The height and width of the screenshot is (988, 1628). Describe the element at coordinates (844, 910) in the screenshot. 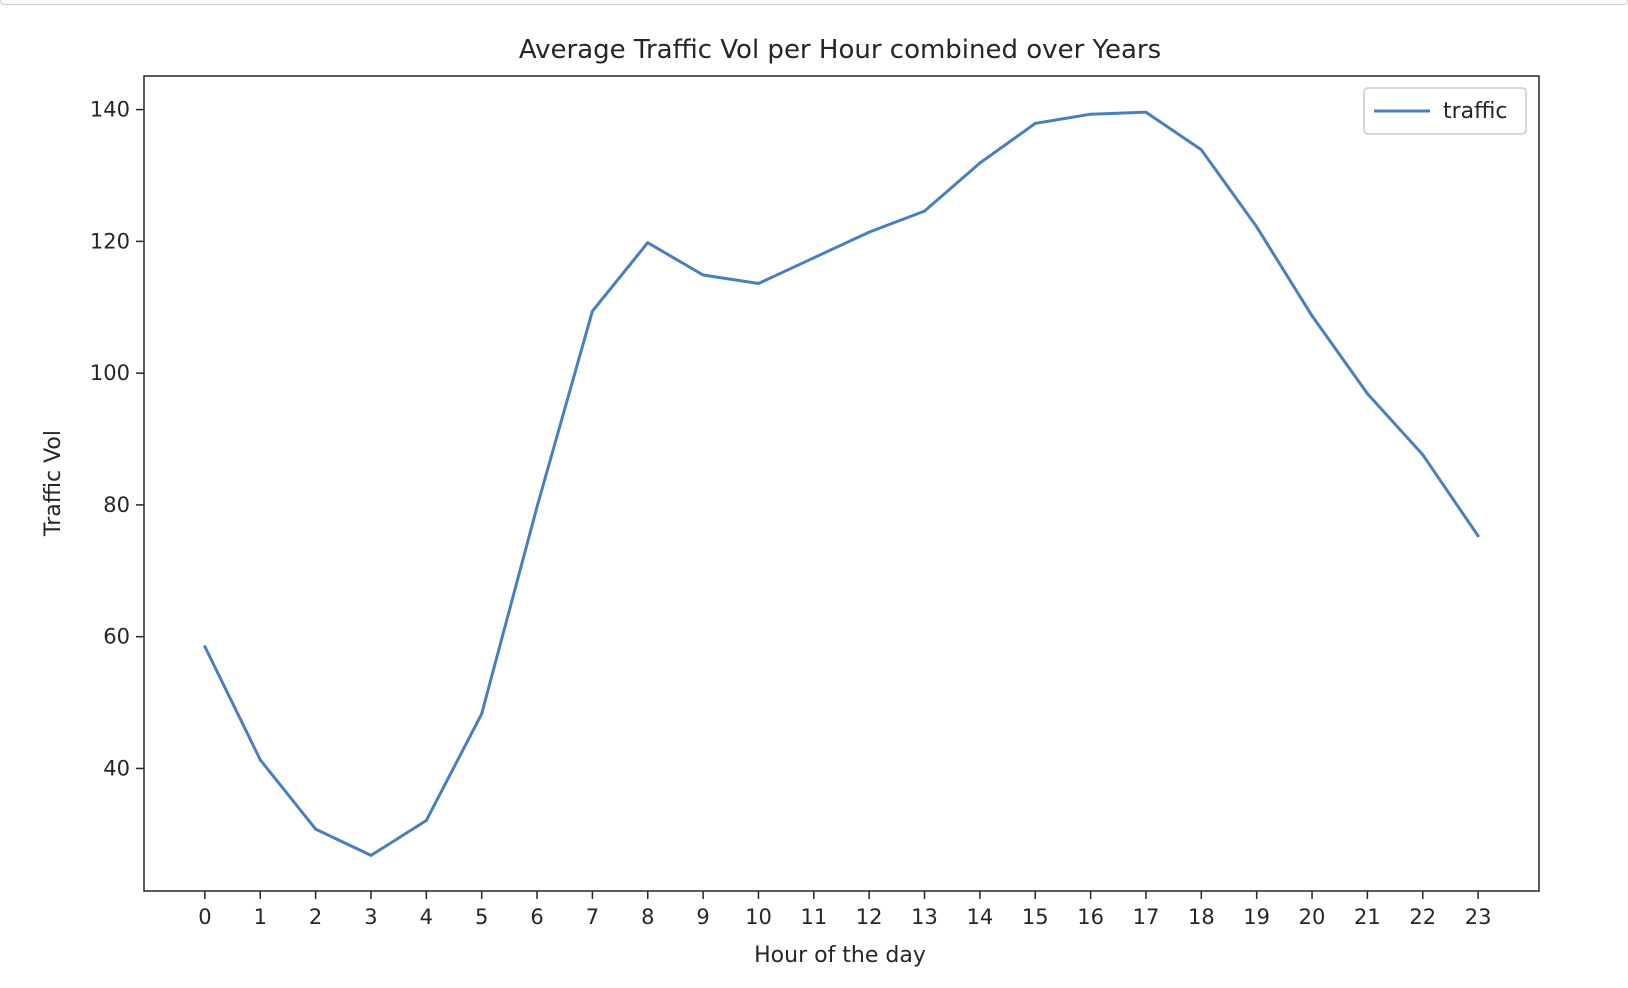

I see `x-axis-ticks: 0 1 2 3 4 5 6 7 8 9 10 11 12 13 14 15 16 17 18 19 20 21 22 23` at that location.